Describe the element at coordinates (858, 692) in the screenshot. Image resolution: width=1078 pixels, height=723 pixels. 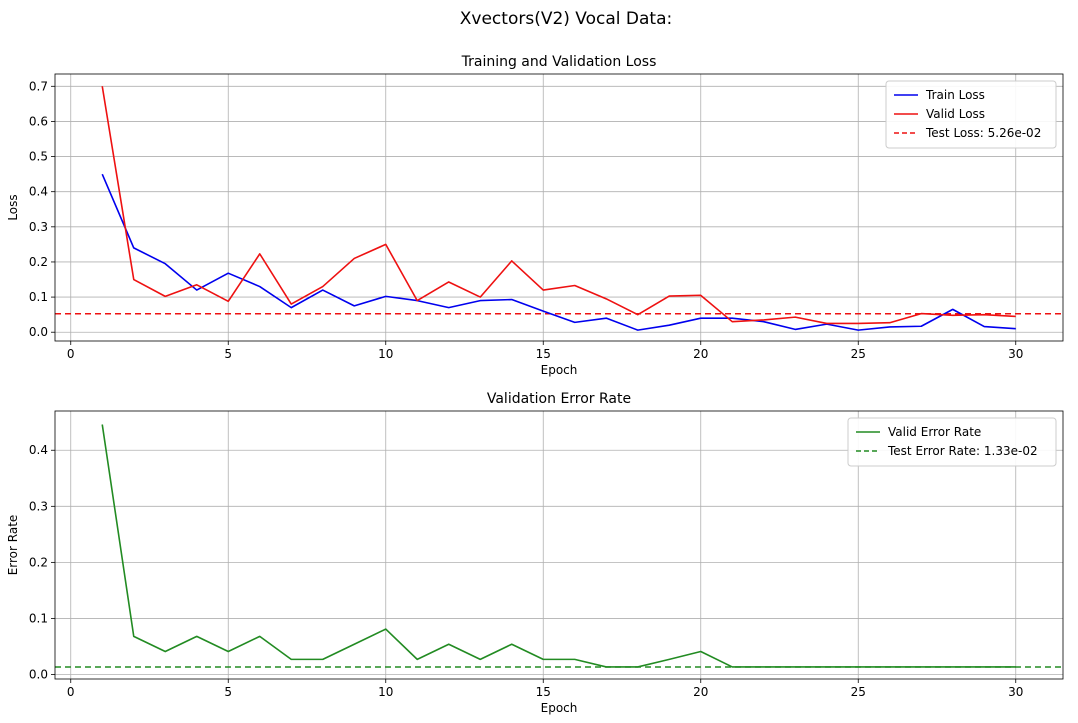
I see `error-xtick-label: 25` at that location.